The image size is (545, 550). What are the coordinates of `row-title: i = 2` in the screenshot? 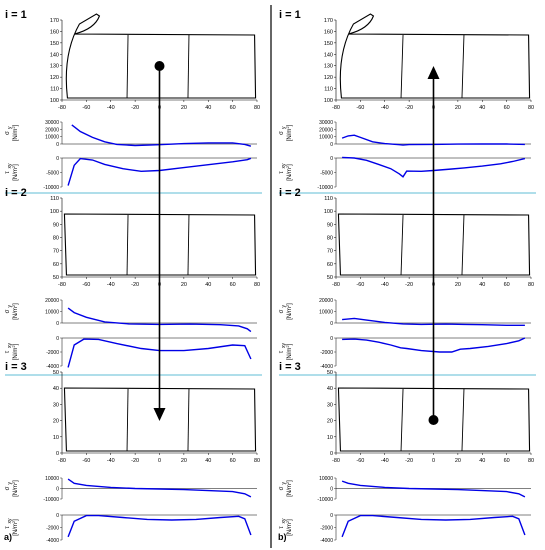 It's located at (16, 193).